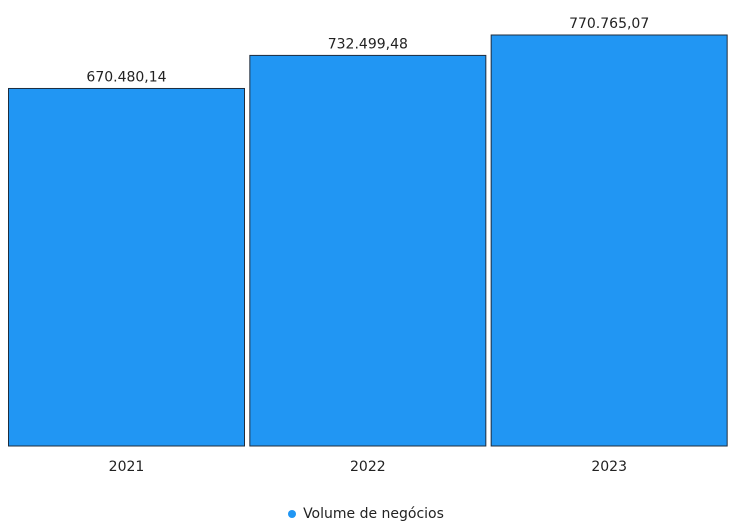  What do you see at coordinates (292, 514) in the screenshot?
I see `legend-marker` at bounding box center [292, 514].